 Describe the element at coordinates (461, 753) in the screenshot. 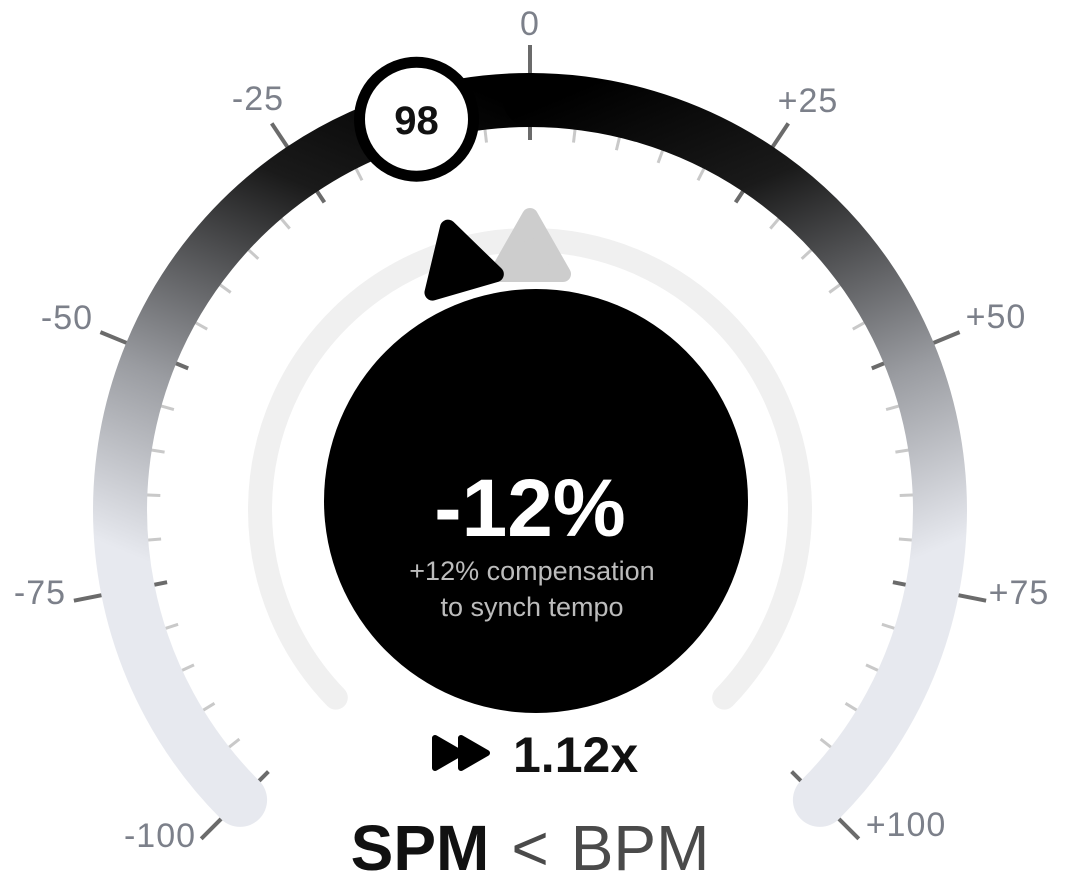

I see `fast-forward-icon` at that location.